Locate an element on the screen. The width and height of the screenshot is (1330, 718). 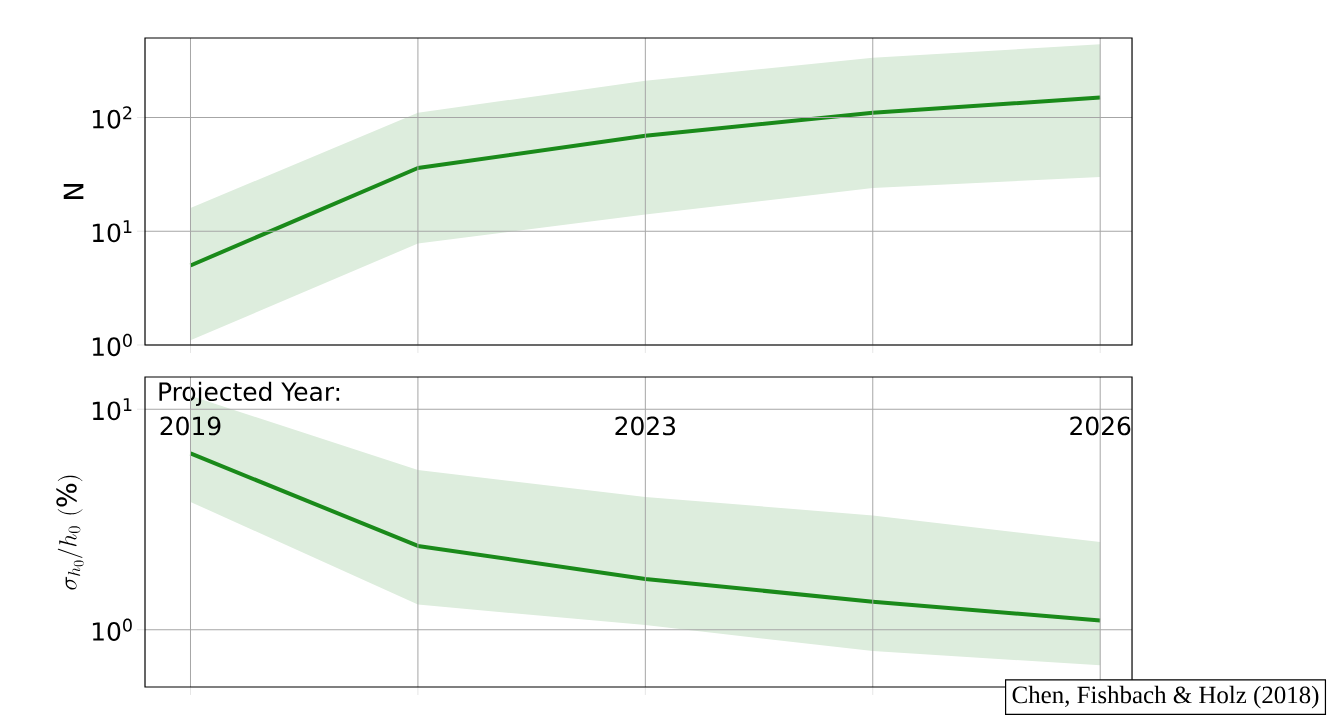
y-axis-title: $\sigma_{h_0}/h_0\ (\%)$ is located at coordinates (70, 532).